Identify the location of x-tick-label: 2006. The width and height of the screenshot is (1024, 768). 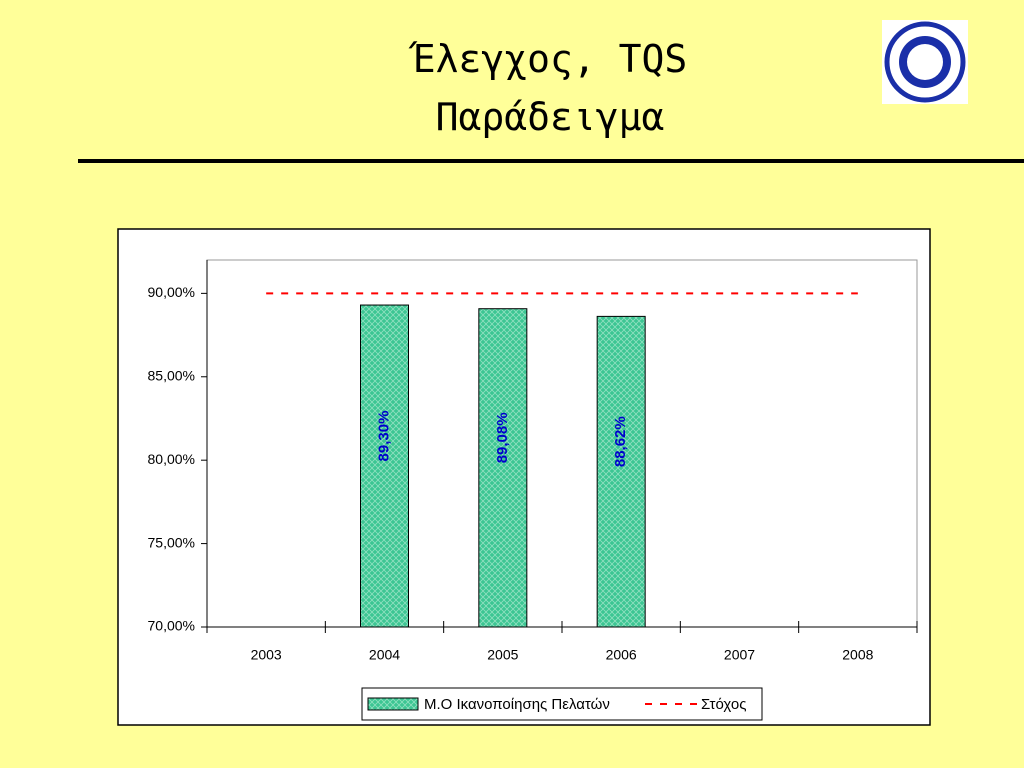
(621, 655).